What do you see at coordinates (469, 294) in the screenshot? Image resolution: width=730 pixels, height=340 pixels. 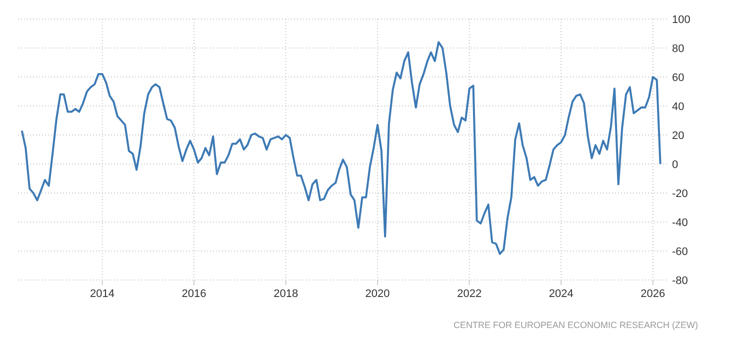 I see `x-tick-label: 2022` at bounding box center [469, 294].